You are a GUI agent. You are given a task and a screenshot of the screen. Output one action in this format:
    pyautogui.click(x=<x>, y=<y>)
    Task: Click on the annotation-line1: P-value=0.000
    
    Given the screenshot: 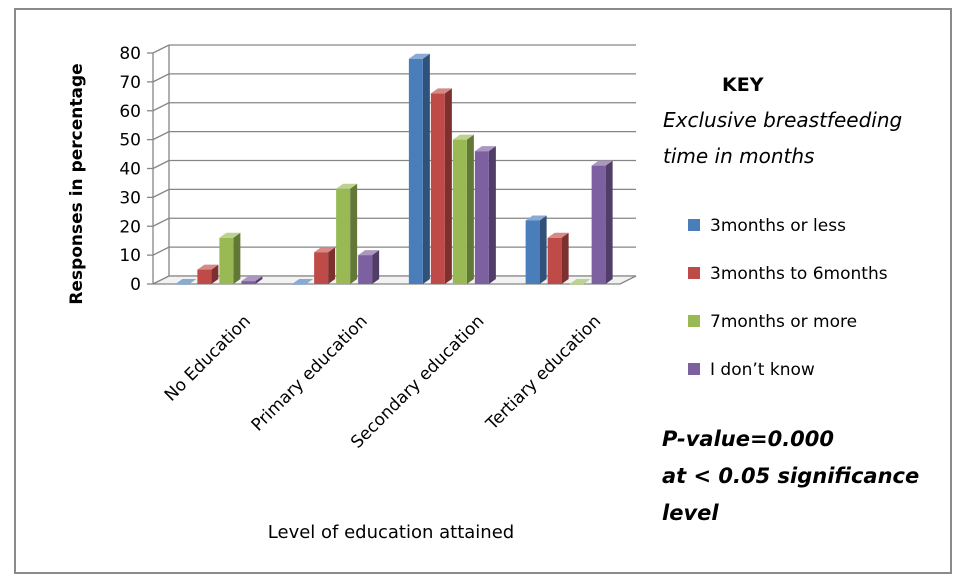 What is the action you would take?
    pyautogui.click(x=748, y=439)
    